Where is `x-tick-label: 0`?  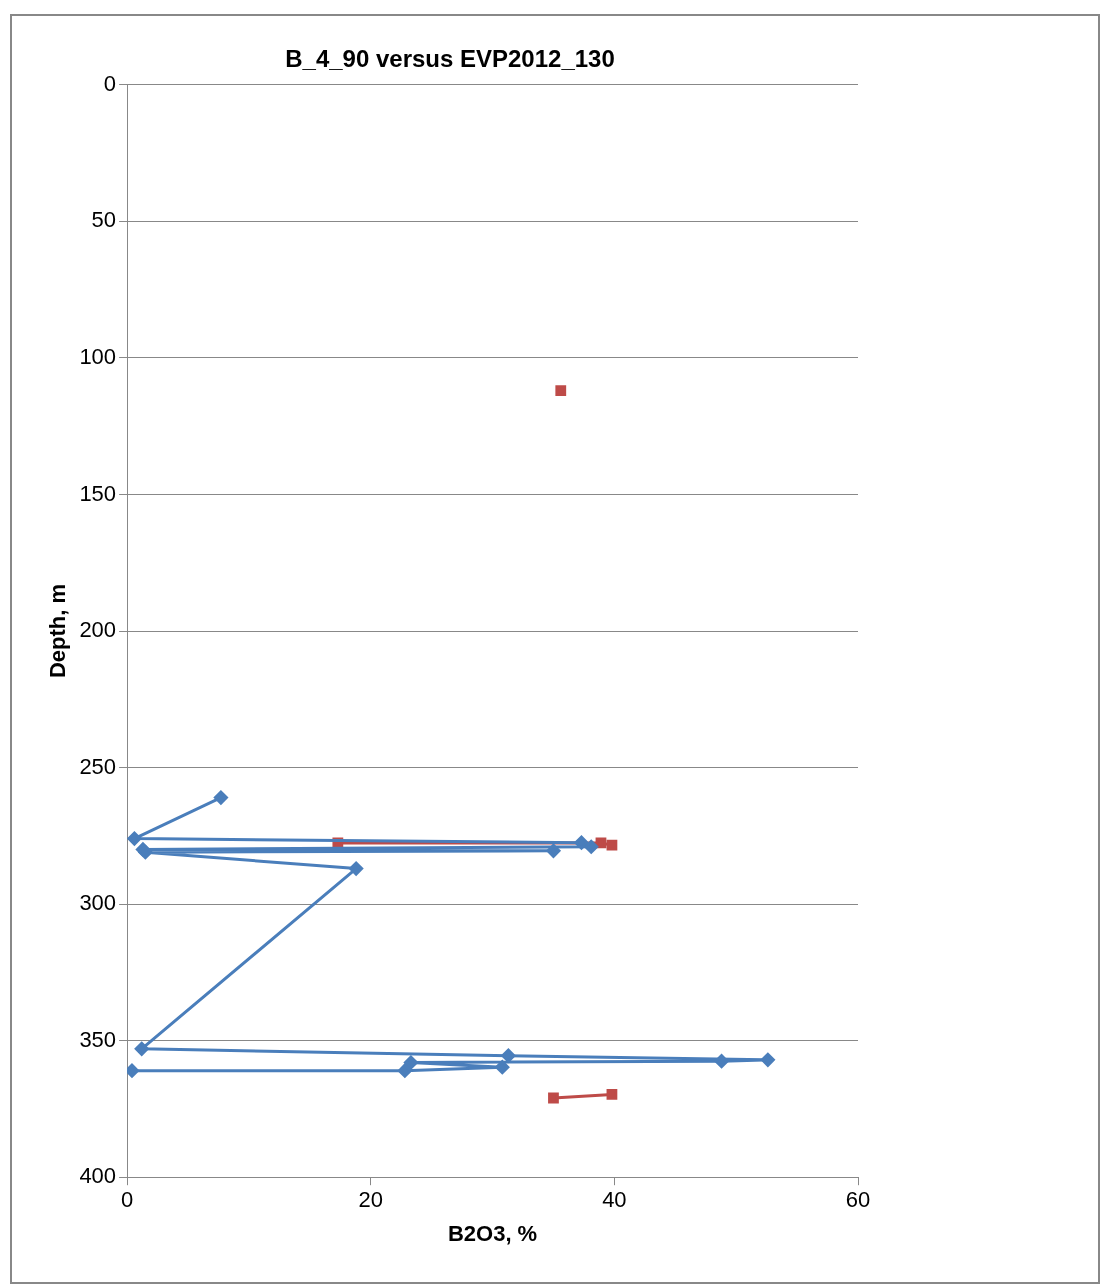
x-tick-label: 0 is located at coordinates (127, 1200).